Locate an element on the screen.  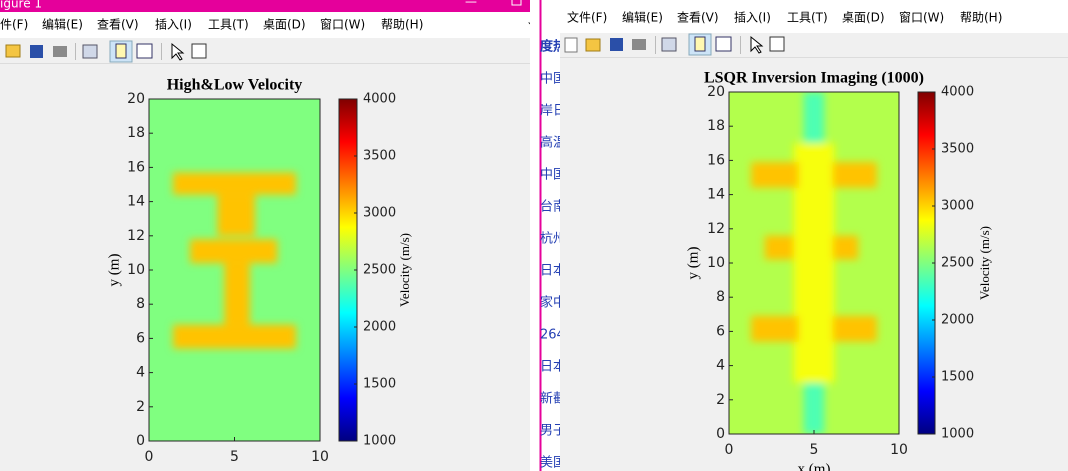
title-bar is located at coordinates (270, 6).